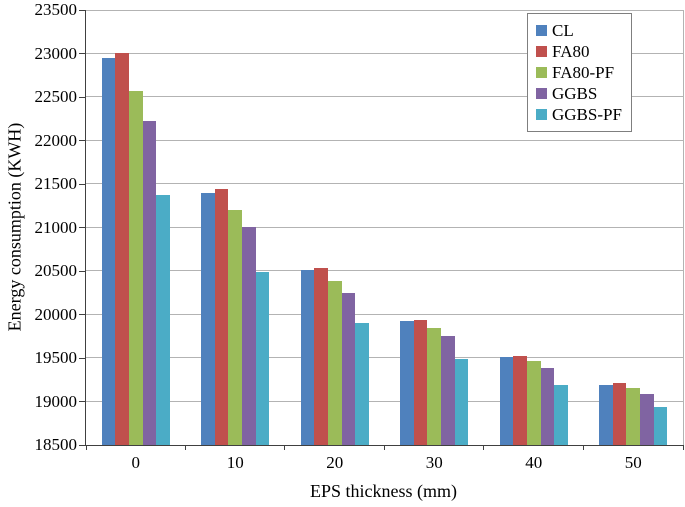 The height and width of the screenshot is (507, 685). Describe the element at coordinates (571, 51) in the screenshot. I see `legend-label: FA80` at that location.